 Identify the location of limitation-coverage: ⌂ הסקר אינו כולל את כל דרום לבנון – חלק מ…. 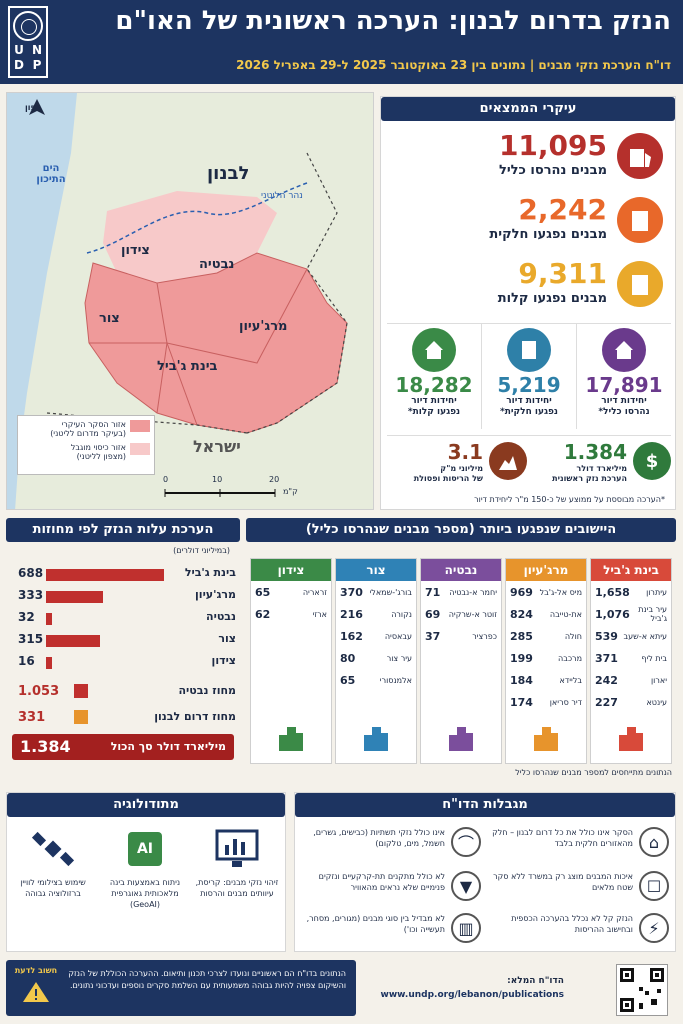
(576, 847).